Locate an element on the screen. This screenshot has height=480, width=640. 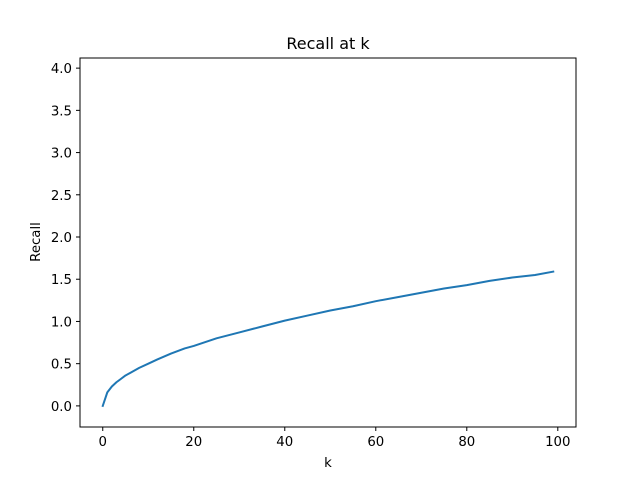
y-tick-label: 0.5 is located at coordinates (61, 365).